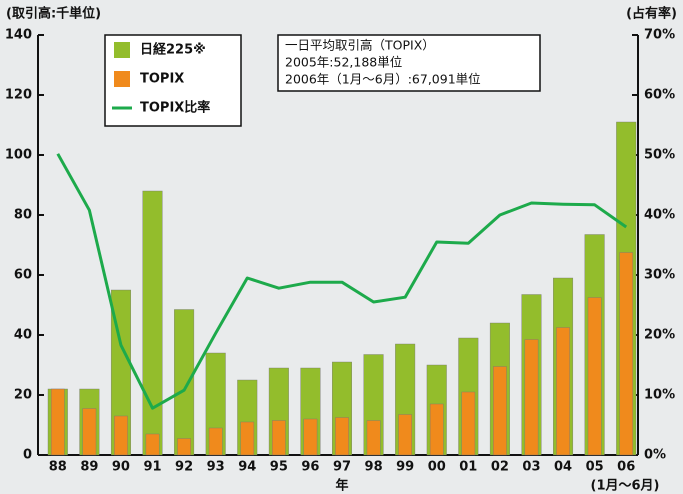 This screenshot has width=683, height=494. What do you see at coordinates (23, 215) in the screenshot?
I see `y-tick-label: 80` at bounding box center [23, 215].